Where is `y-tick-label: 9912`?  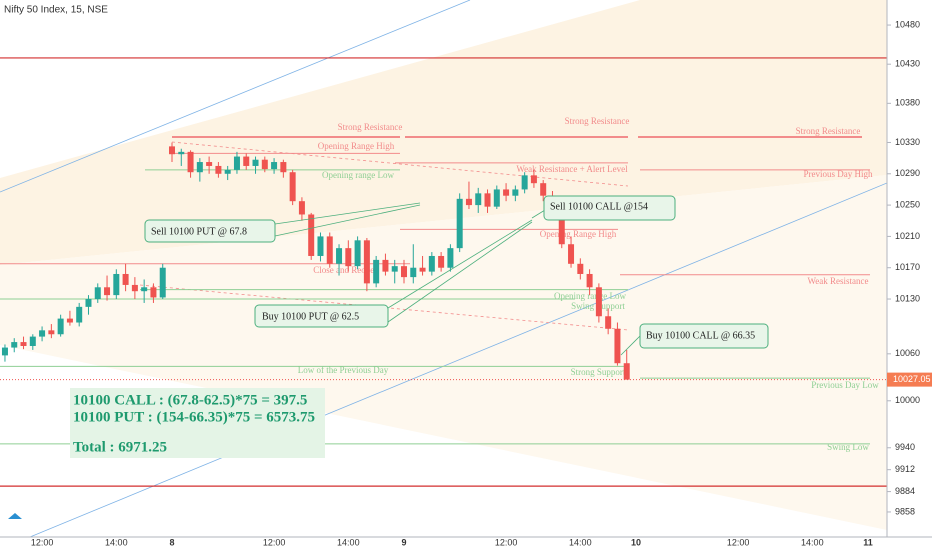 y-tick-label: 9912 is located at coordinates (905, 469).